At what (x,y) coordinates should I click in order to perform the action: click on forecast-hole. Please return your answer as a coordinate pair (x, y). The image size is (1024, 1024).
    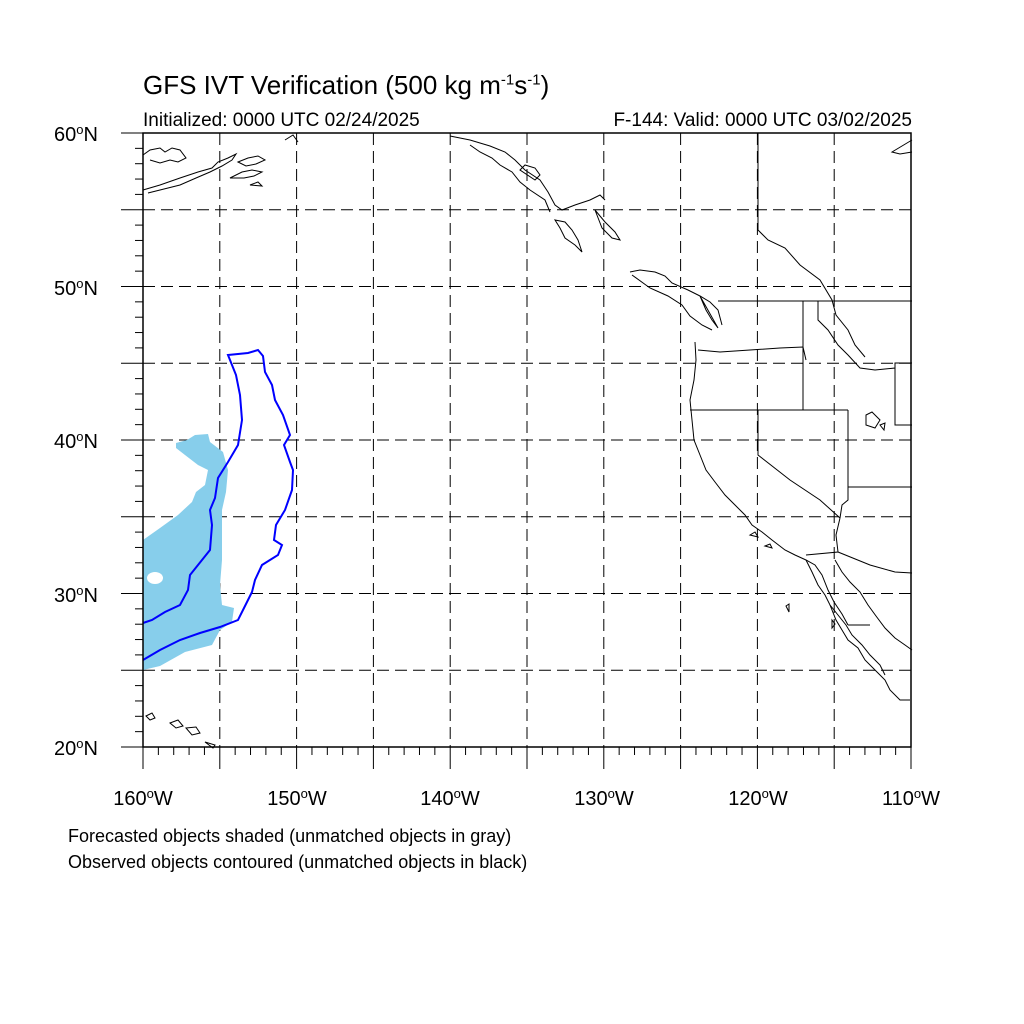
    Looking at the image, I should click on (155, 578).